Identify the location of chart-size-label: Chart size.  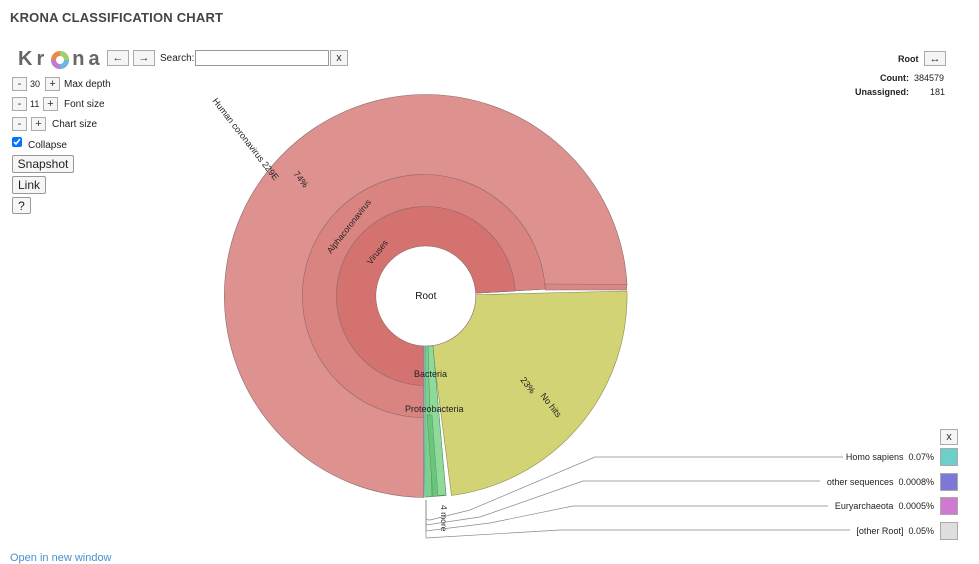
(75, 124).